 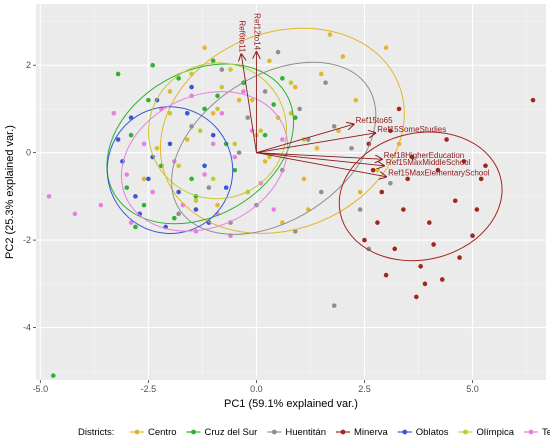 I want to click on legend-item-olímpica: Olímpica, so click(x=486, y=432).